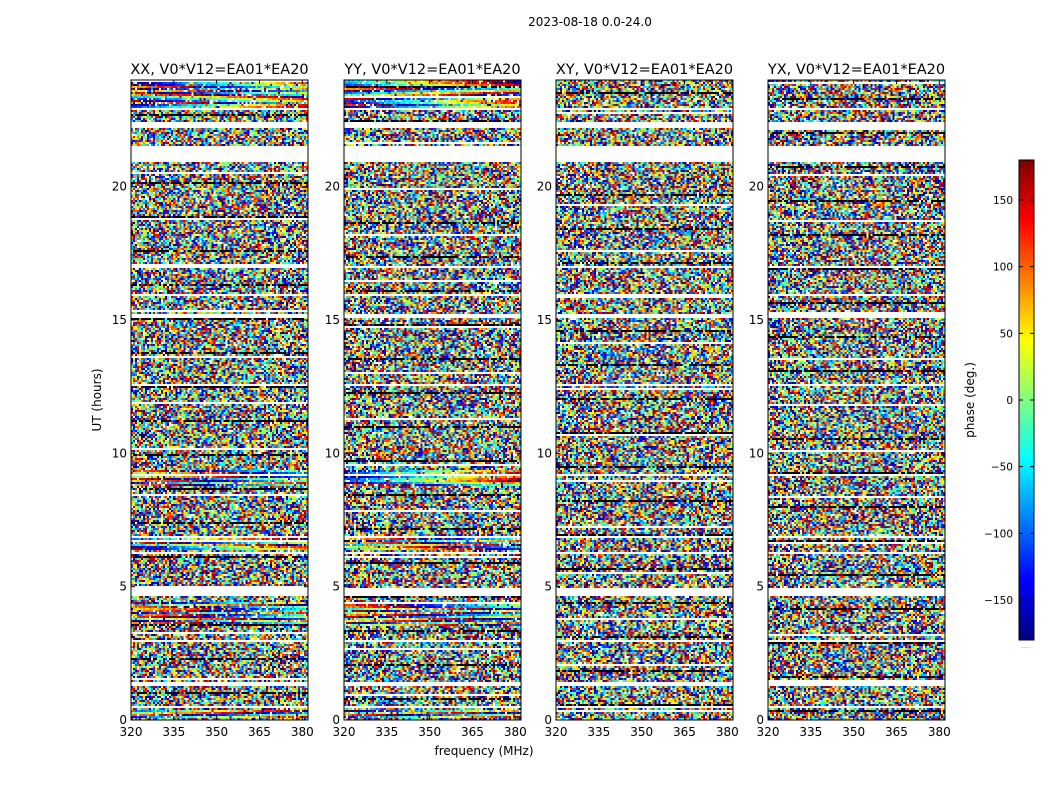 The height and width of the screenshot is (800, 1050). Describe the element at coordinates (219, 70) in the screenshot. I see `panel-title: XX, V0*V12=EA01*EA20` at that location.